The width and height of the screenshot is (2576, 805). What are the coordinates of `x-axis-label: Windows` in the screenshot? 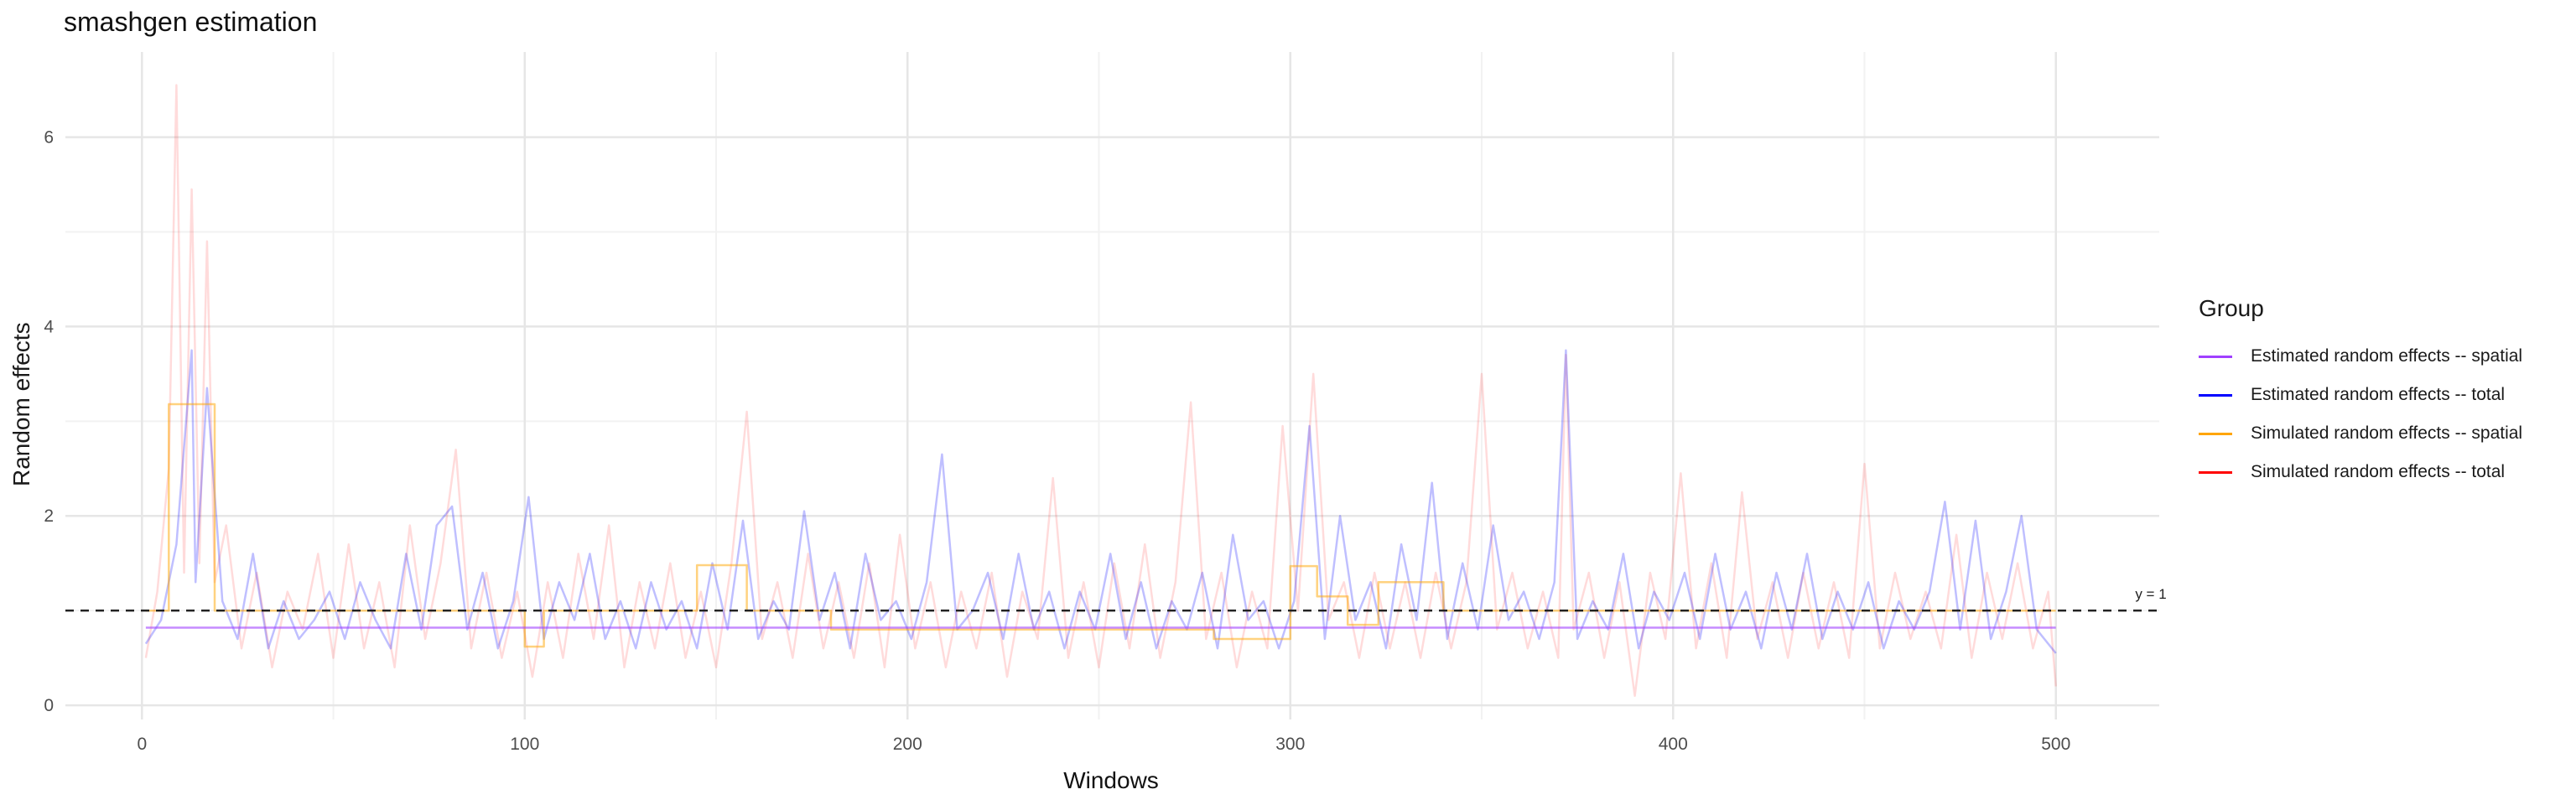 It's located at (1111, 780).